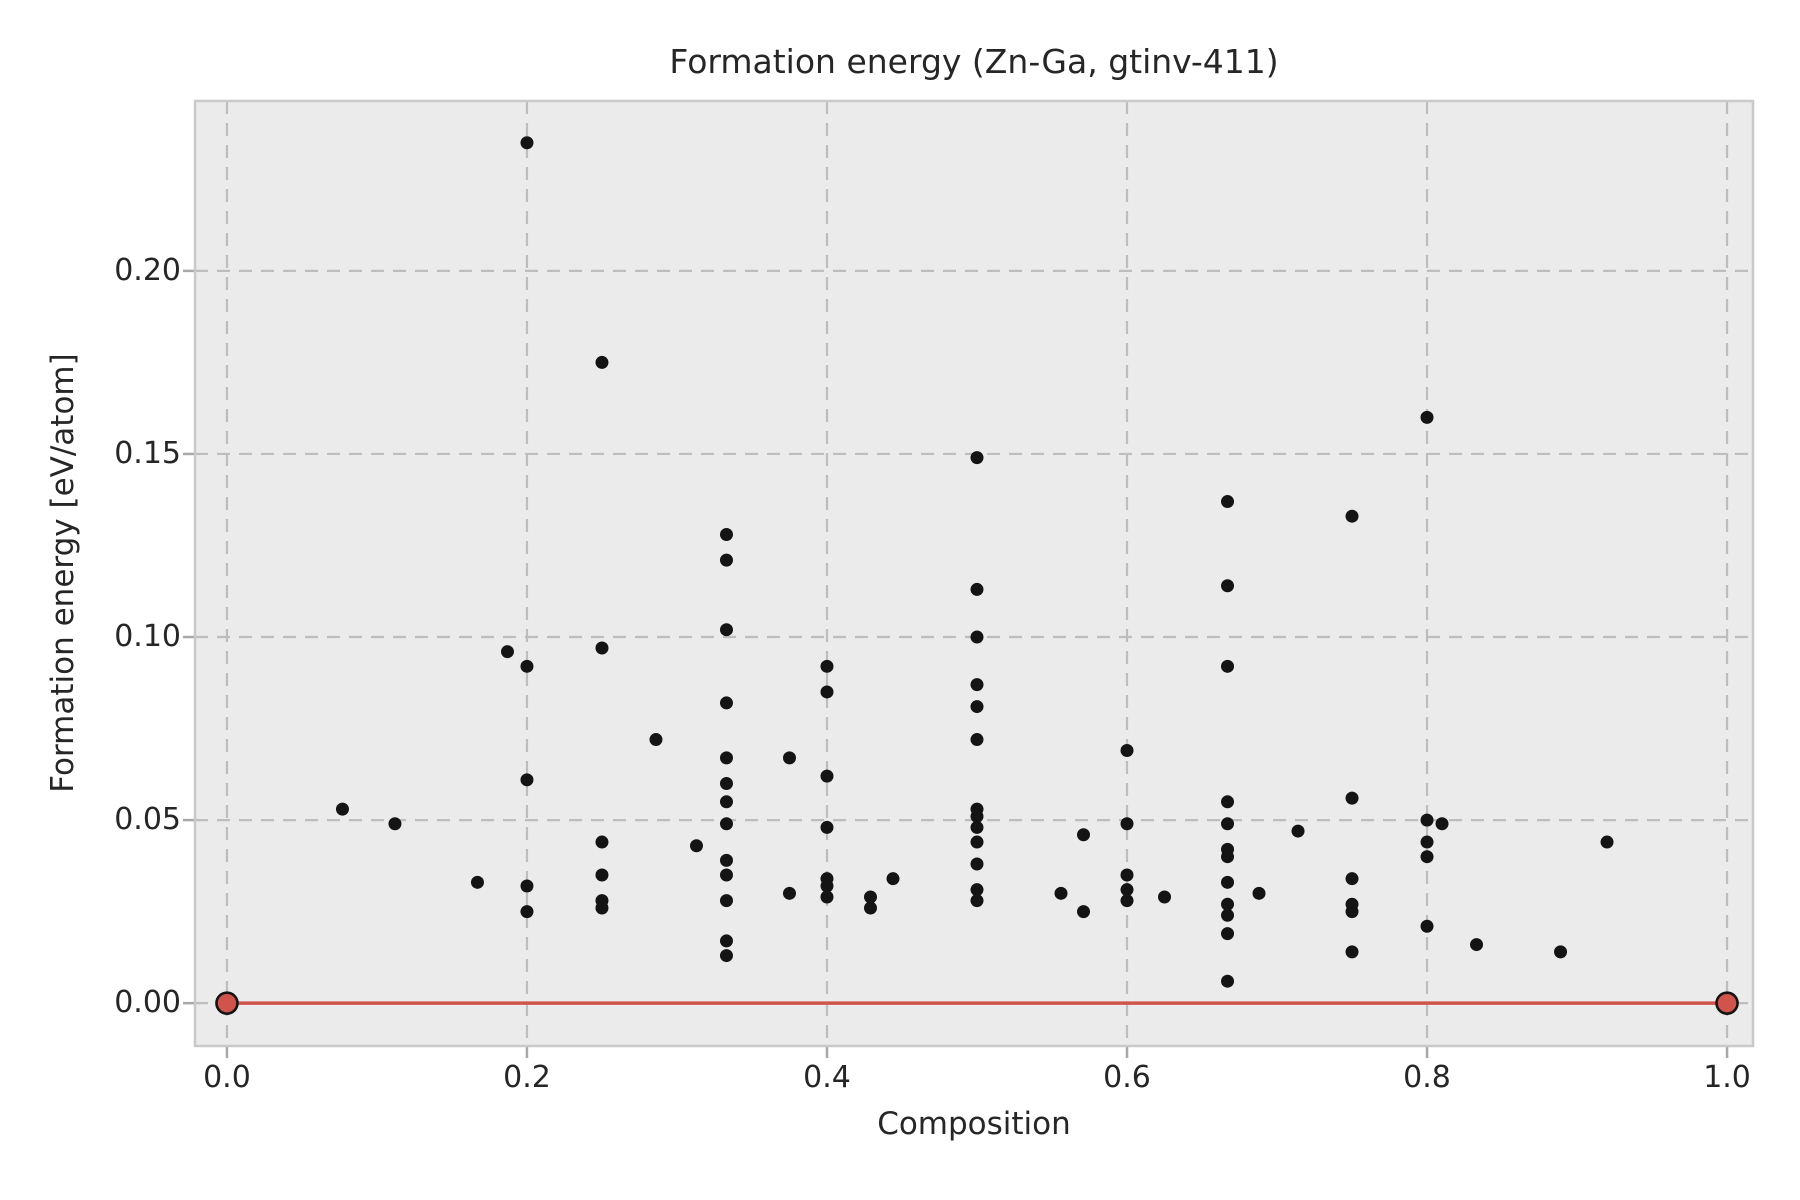  What do you see at coordinates (63, 573) in the screenshot?
I see `y-axis-label: Formation energy [eV/atom]` at bounding box center [63, 573].